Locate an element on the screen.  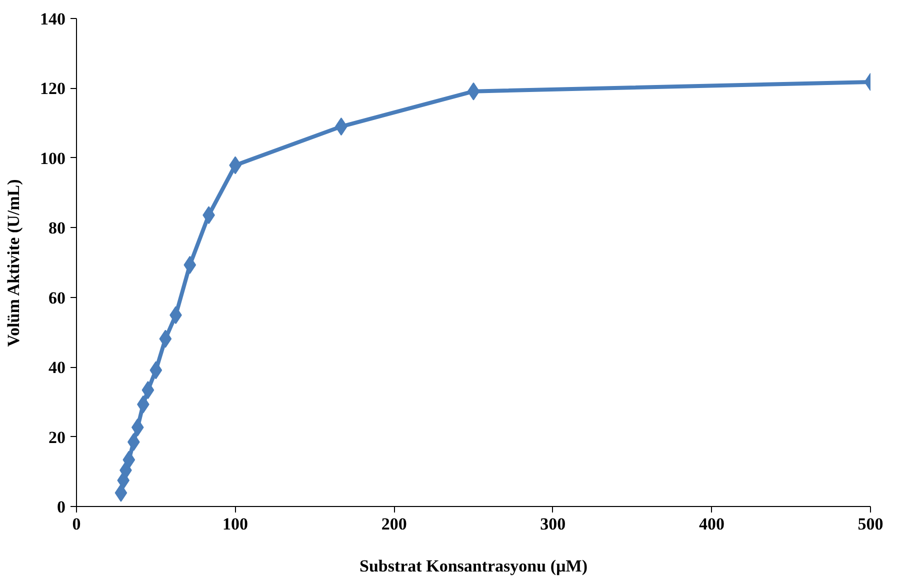
x-tick-label: 500 is located at coordinates (871, 524).